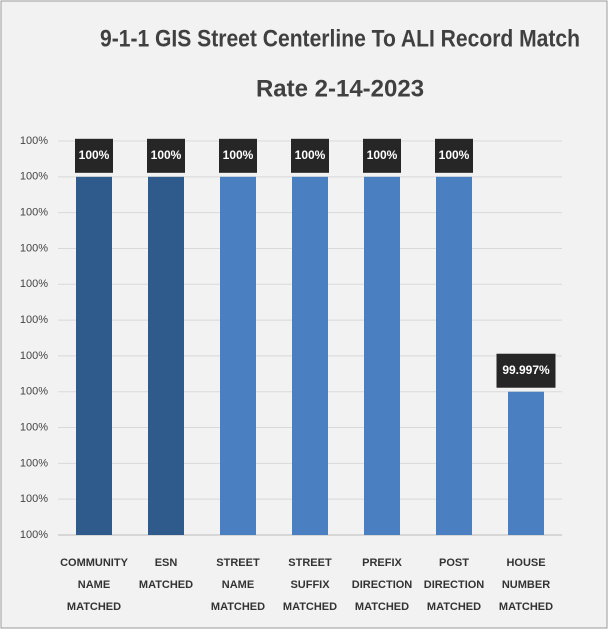 The width and height of the screenshot is (610, 636). Describe the element at coordinates (526, 585) in the screenshot. I see `x-tick-label: NUMBER` at that location.